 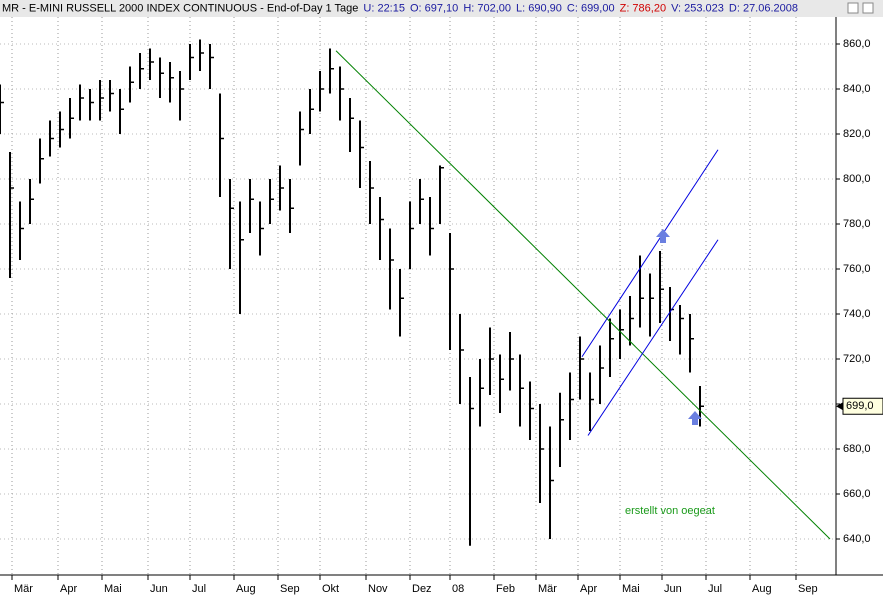 What do you see at coordinates (857, 89) in the screenshot?
I see `y-tick-label: 840,0` at bounding box center [857, 89].